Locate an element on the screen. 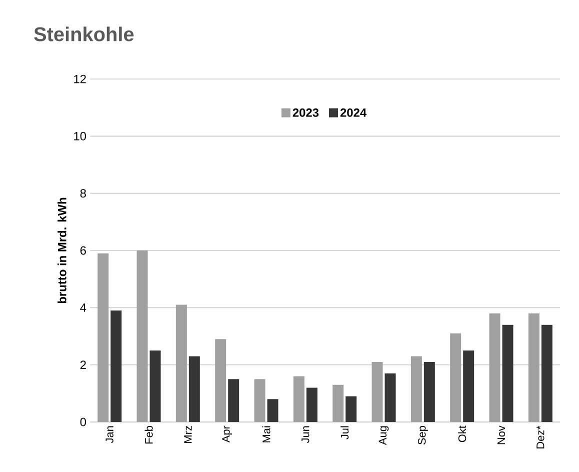 This screenshot has height=472, width=579. x-tick-label: Dez* is located at coordinates (540, 437).